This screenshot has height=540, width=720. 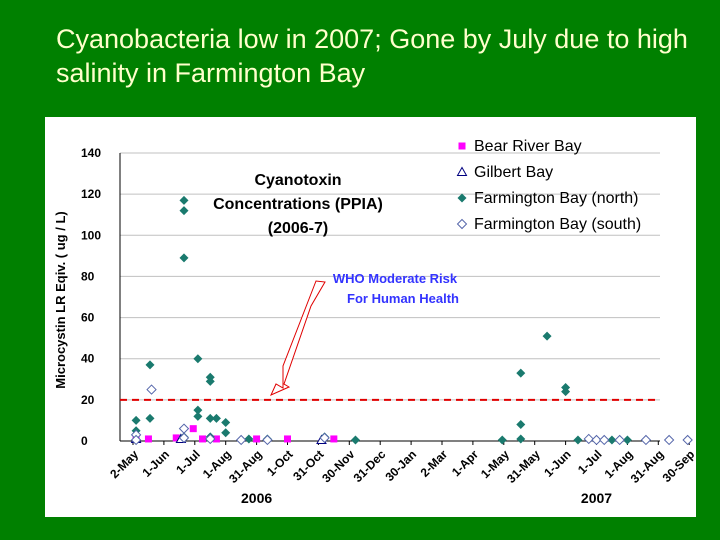 I want to click on y-tick-label: 140, so click(x=91, y=153).